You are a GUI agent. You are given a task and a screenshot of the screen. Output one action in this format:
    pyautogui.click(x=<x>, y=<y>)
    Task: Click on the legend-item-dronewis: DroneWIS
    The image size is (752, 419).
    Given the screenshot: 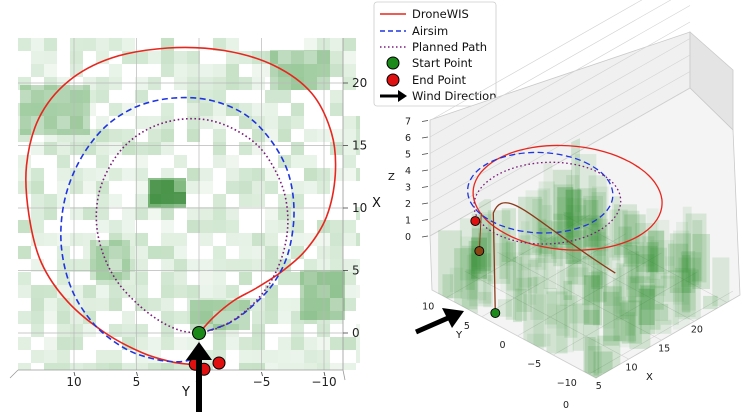 What is the action you would take?
    pyautogui.click(x=424, y=14)
    